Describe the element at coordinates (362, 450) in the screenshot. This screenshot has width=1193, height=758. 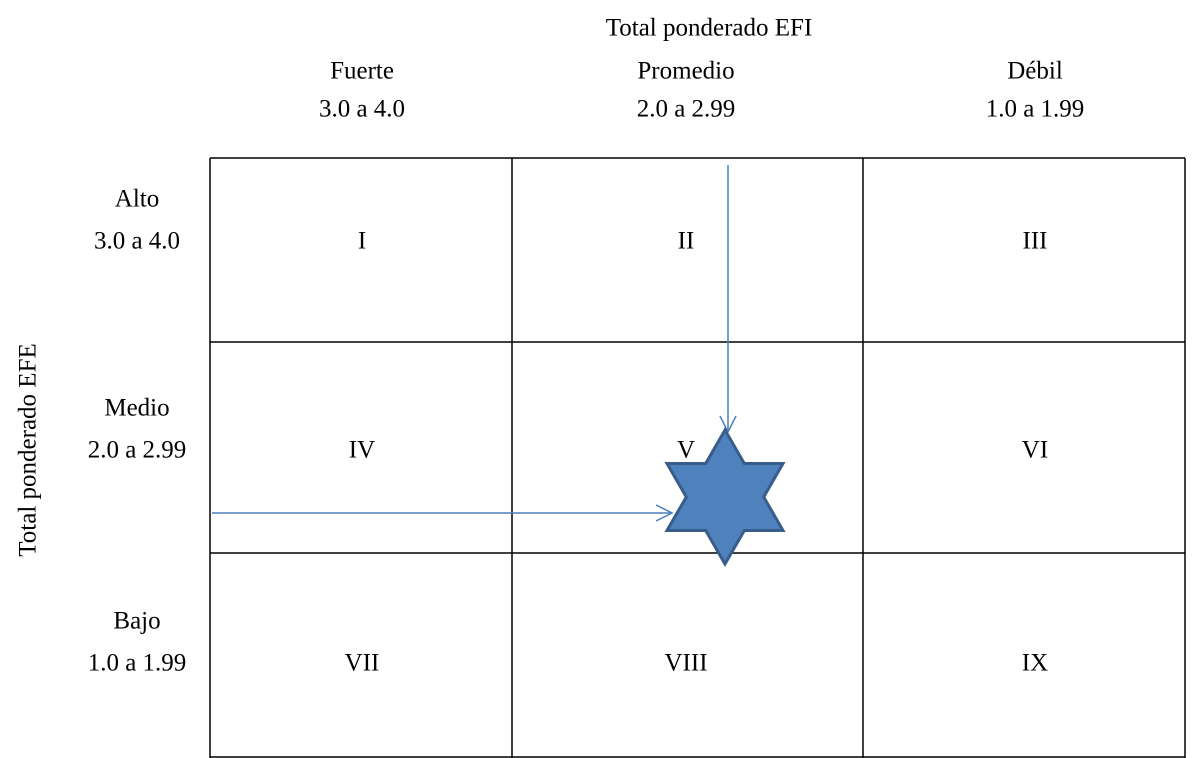
I see `cell-label: IV` at that location.